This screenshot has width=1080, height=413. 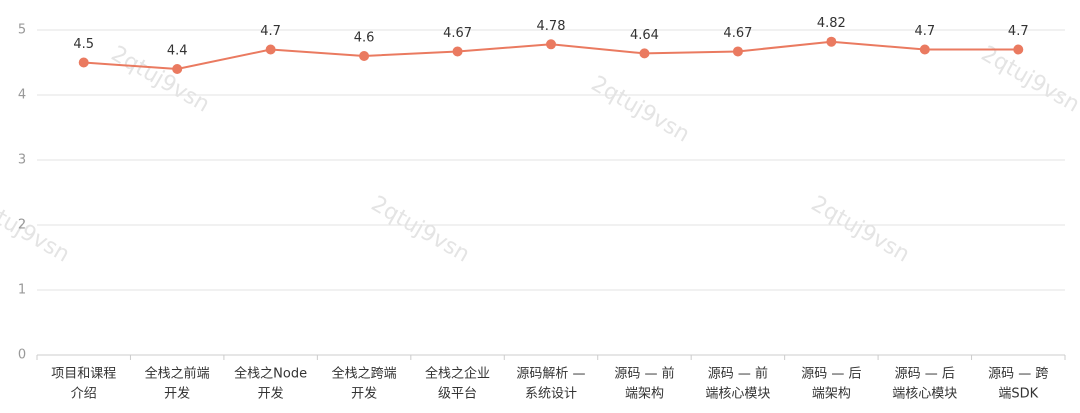 I want to click on x-tick-label: 介绍, so click(x=84, y=394).